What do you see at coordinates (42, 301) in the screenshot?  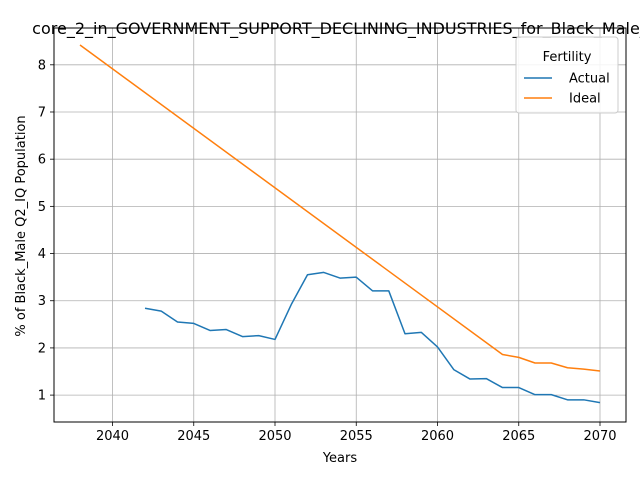 I see `y-tick-label: 3` at bounding box center [42, 301].